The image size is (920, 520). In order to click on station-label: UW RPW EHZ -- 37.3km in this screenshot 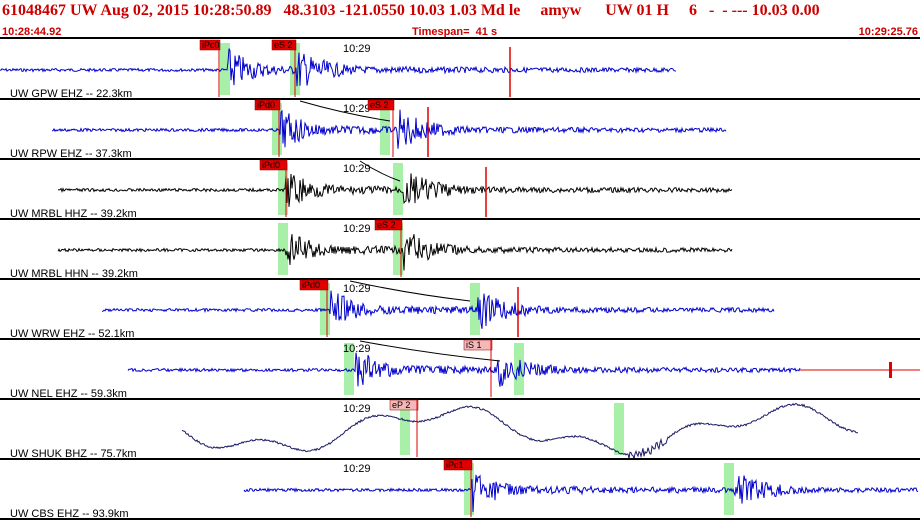, I will do `click(71, 154)`.